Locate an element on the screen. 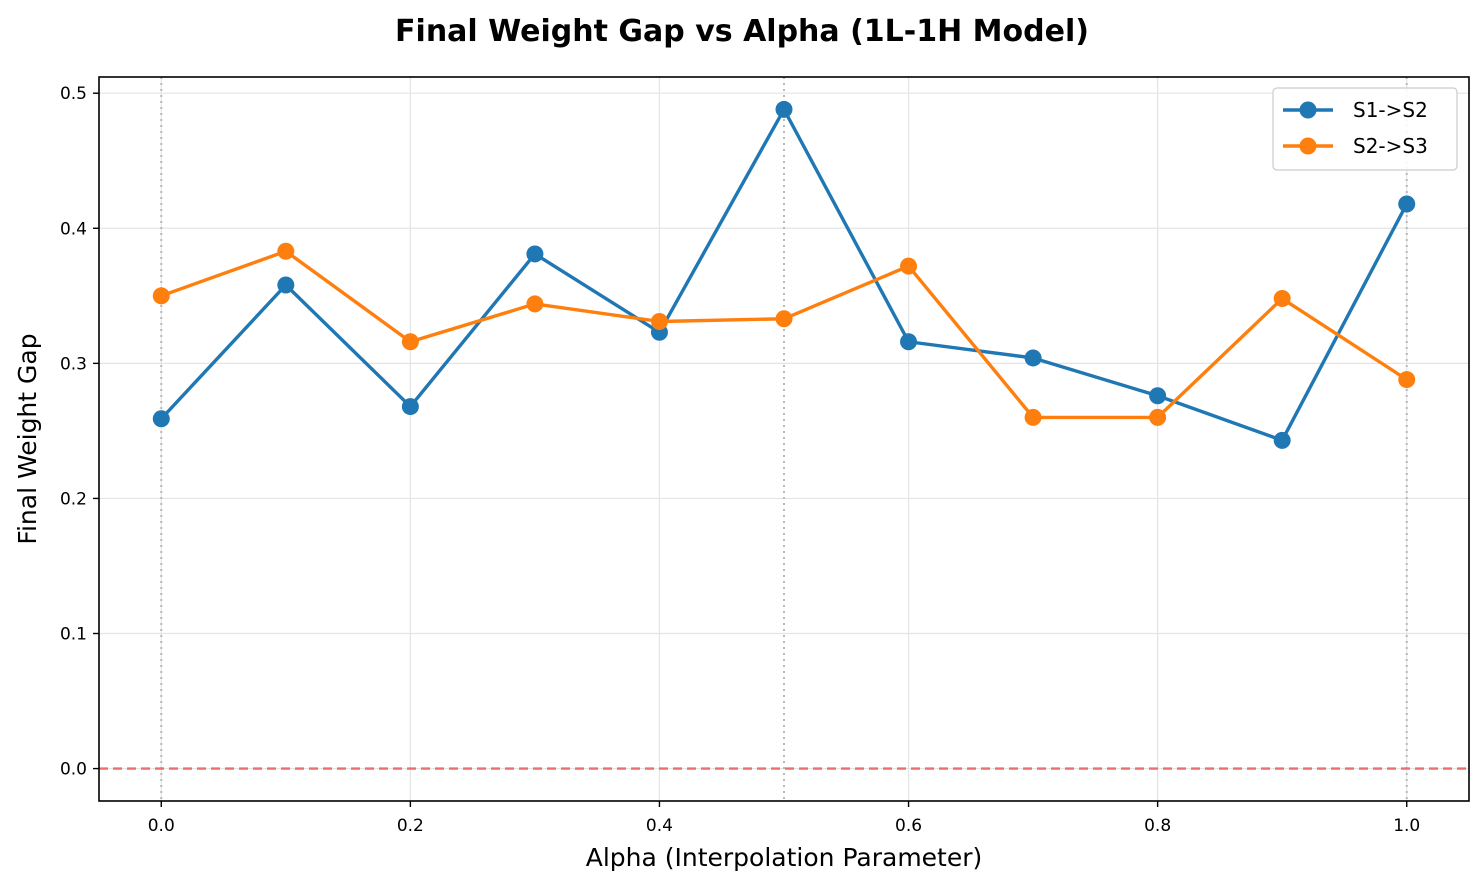 Image resolution: width=1484 pixels, height=892 pixels. y-tick-label: 0.5 is located at coordinates (73, 94).